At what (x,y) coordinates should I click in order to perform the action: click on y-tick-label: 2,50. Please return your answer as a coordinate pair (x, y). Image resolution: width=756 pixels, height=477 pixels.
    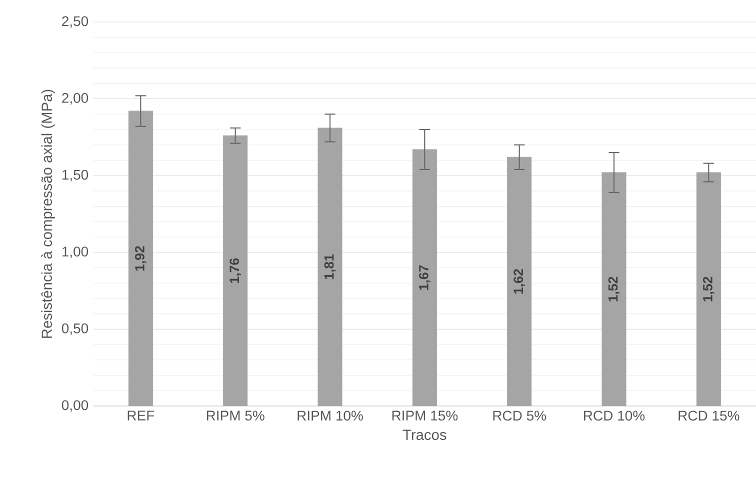
    Looking at the image, I should click on (75, 22).